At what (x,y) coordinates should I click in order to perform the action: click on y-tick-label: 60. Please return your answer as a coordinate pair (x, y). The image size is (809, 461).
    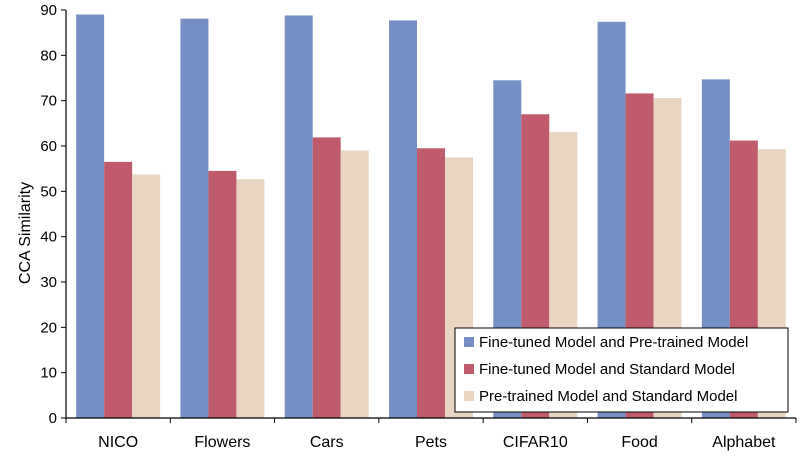
    Looking at the image, I should click on (48, 146).